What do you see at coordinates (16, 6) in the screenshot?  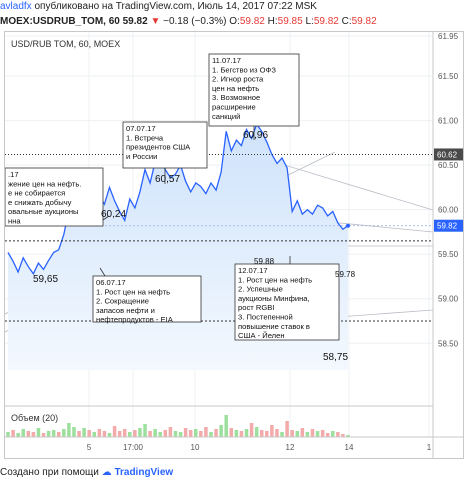 I see `author-link: avladfx` at bounding box center [16, 6].